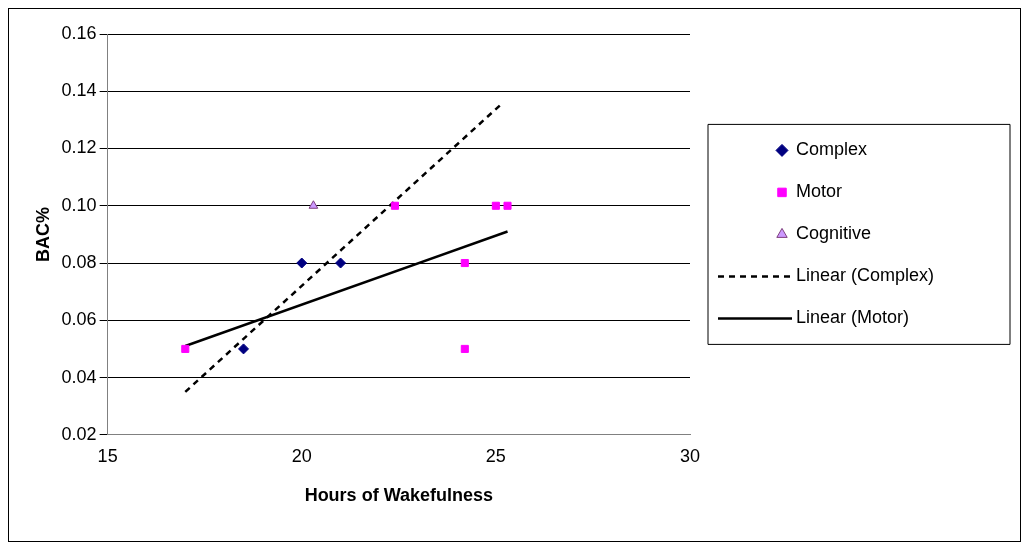 This screenshot has height=550, width=1029. What do you see at coordinates (79, 376) in the screenshot?
I see `y-tick-label: 0.04` at bounding box center [79, 376].